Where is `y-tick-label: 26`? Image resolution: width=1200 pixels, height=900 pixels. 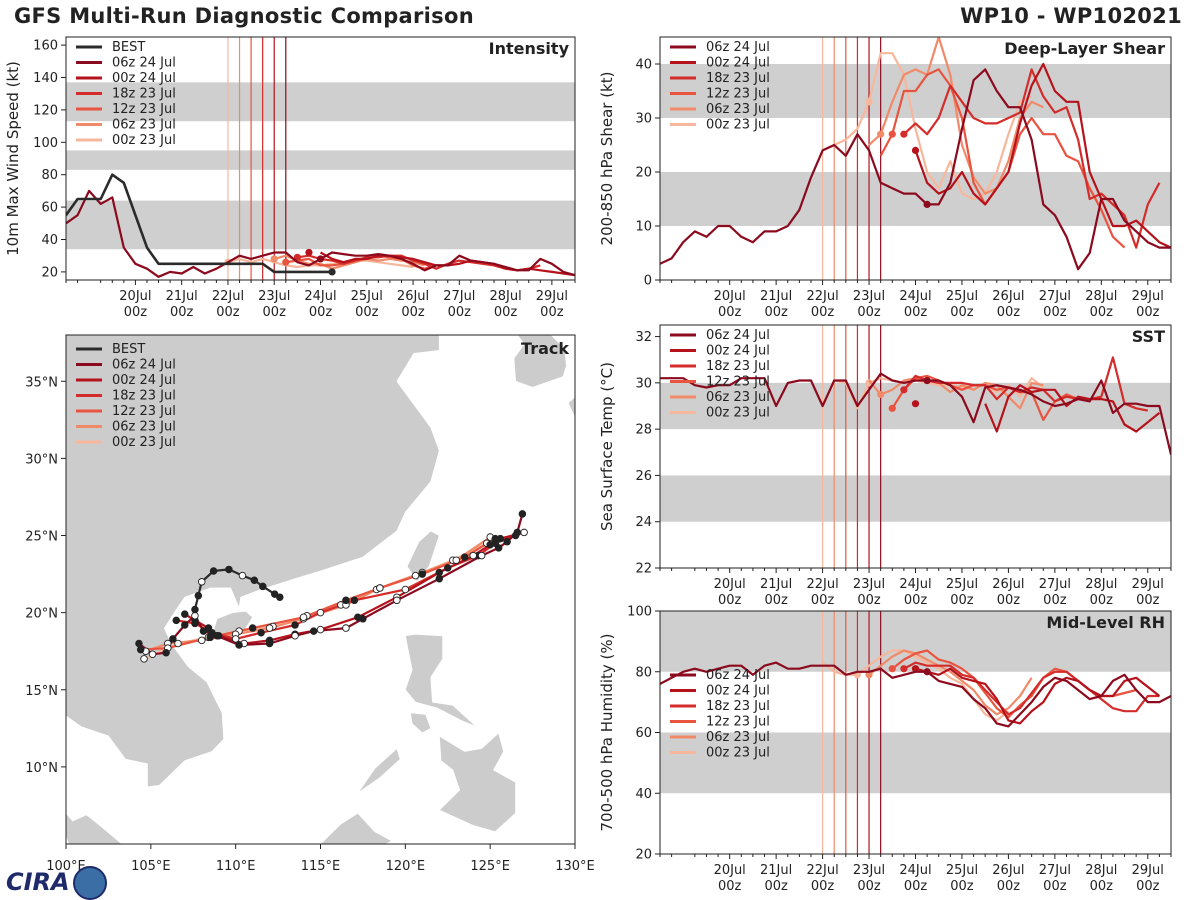 y-tick-label: 26 is located at coordinates (643, 476).